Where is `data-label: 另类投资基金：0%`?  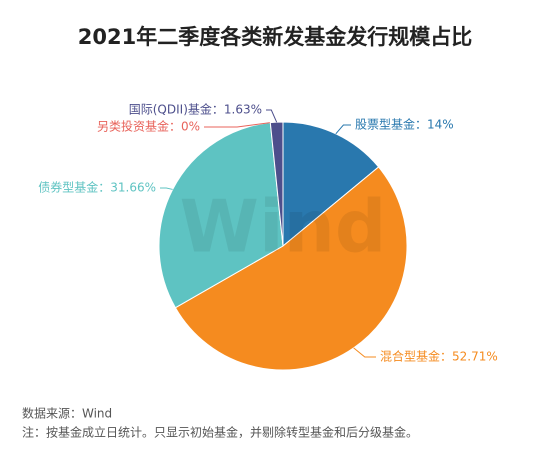 data-label: 另类投资基金：0% is located at coordinates (148, 126).